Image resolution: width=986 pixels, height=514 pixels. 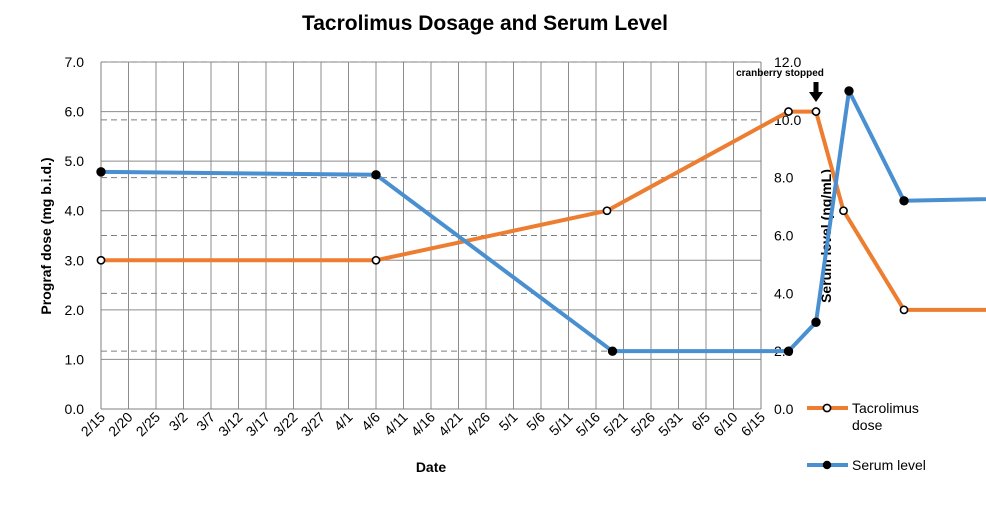 I want to click on y-left-tick-label: 4.0, so click(x=75, y=211).